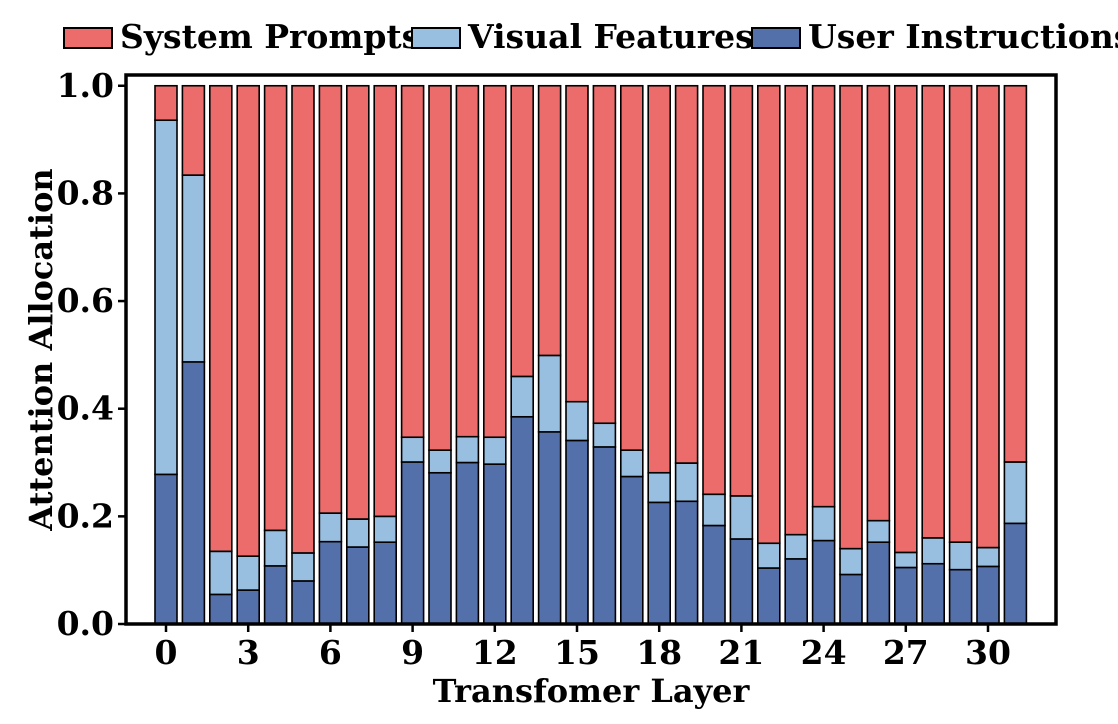 This screenshot has height=724, width=1118. I want to click on y-tick-label: 0.4, so click(85, 408).